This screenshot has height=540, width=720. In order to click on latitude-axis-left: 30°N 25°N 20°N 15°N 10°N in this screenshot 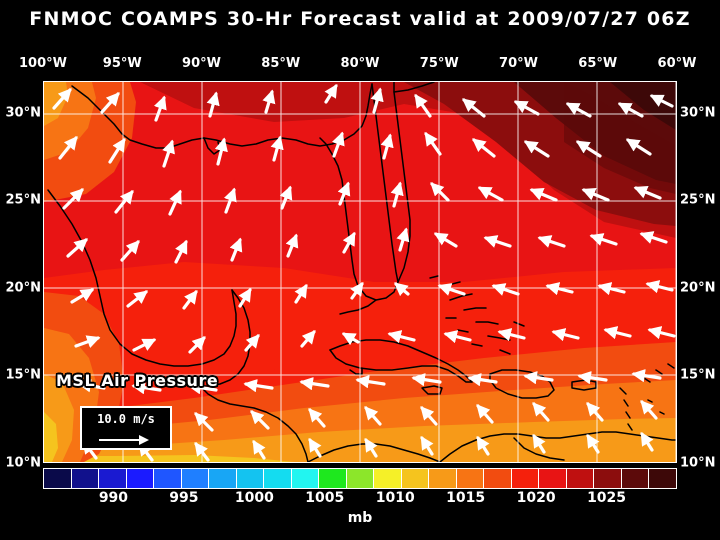, I will do `click(22, 270)`.